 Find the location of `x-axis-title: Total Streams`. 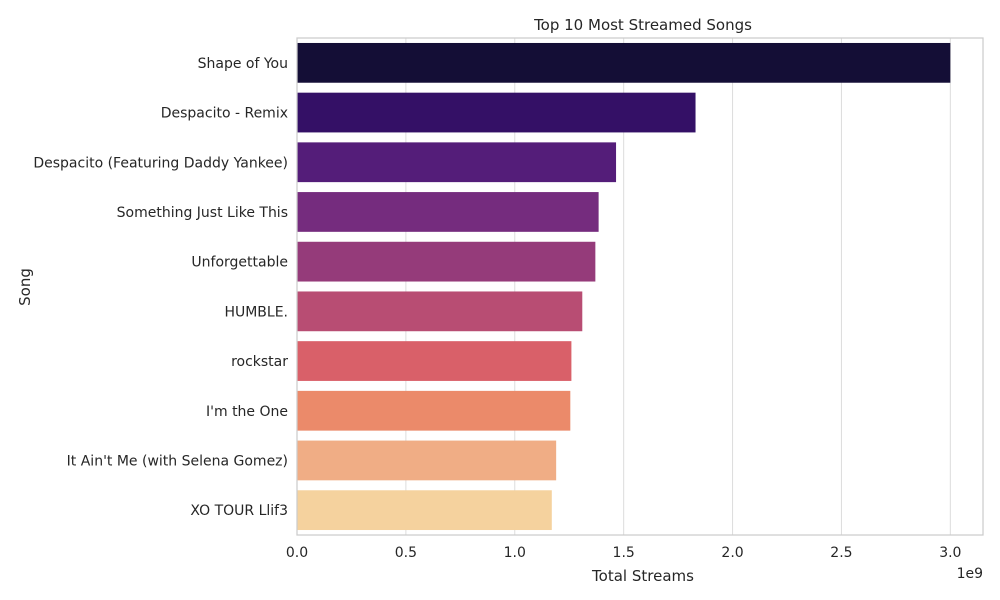

x-axis-title: Total Streams is located at coordinates (642, 576).